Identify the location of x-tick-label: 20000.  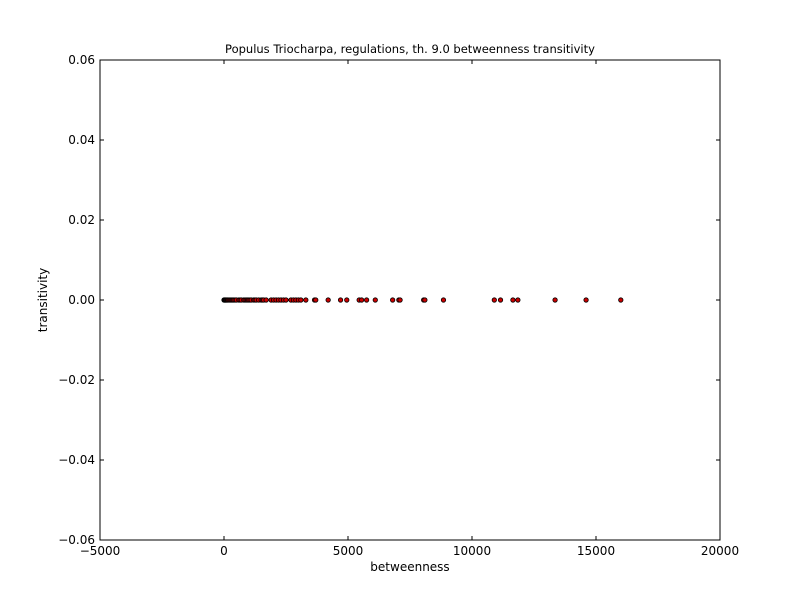
(720, 551).